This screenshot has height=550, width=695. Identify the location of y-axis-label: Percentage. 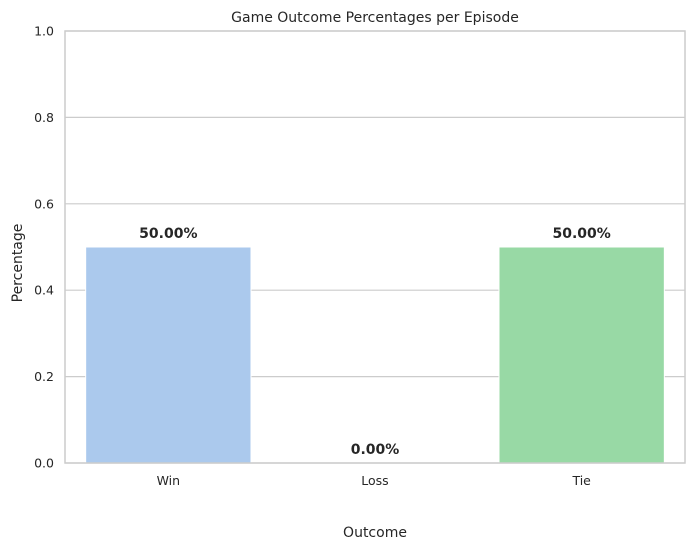
(18, 263).